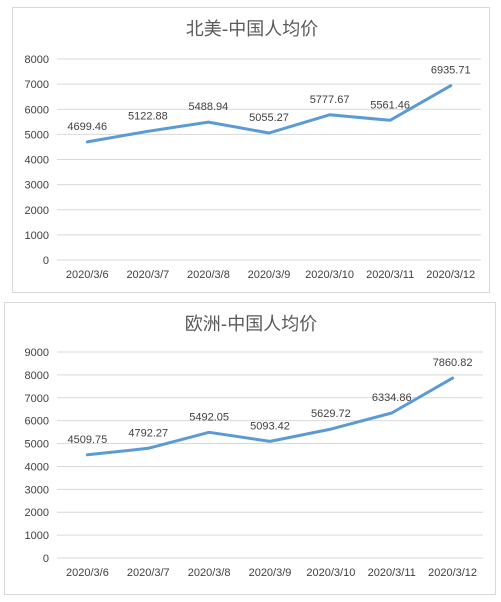  I want to click on data-label: 5629.72, so click(331, 414).